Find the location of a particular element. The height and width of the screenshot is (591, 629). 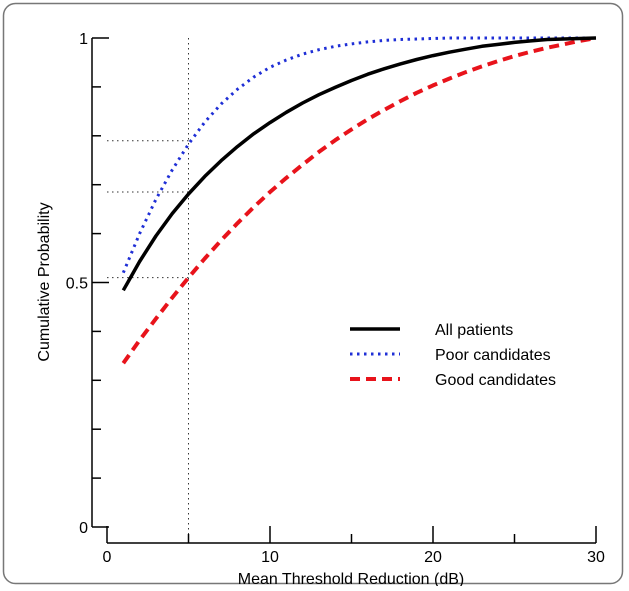

x-tick-label: 30 is located at coordinates (596, 557).